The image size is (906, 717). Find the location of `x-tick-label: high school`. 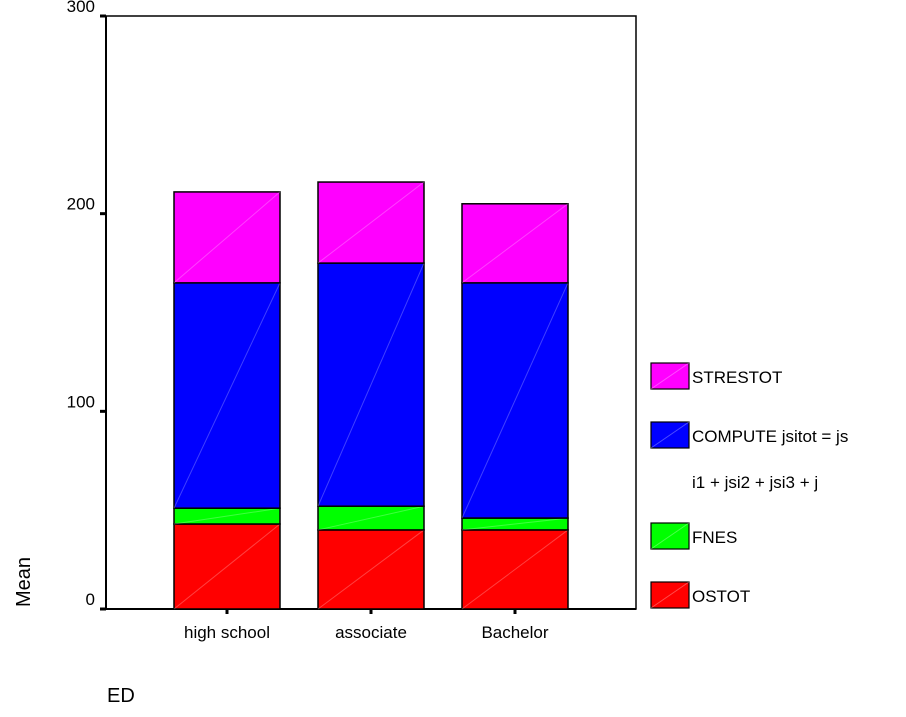

x-tick-label: high school is located at coordinates (227, 632).